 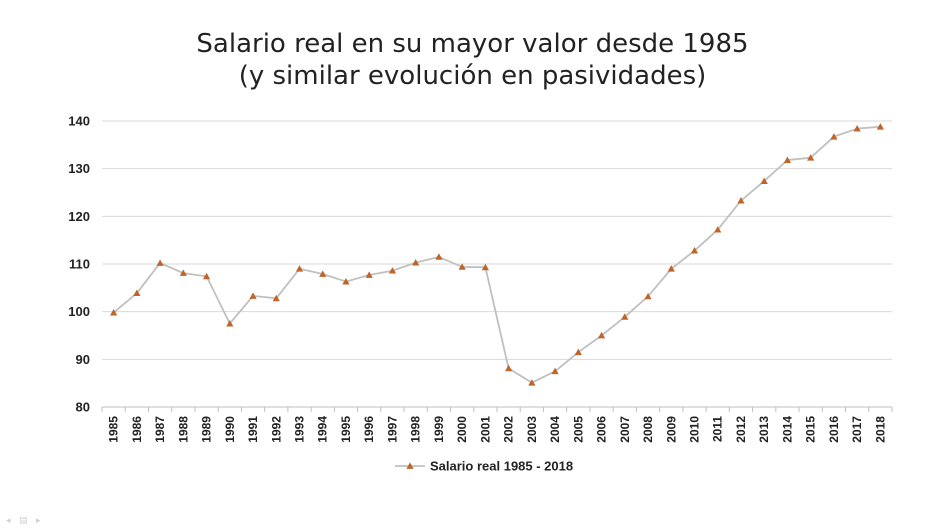 I want to click on y-axis-ticks: 80 90 100 110 120 130 140, so click(x=79, y=264).